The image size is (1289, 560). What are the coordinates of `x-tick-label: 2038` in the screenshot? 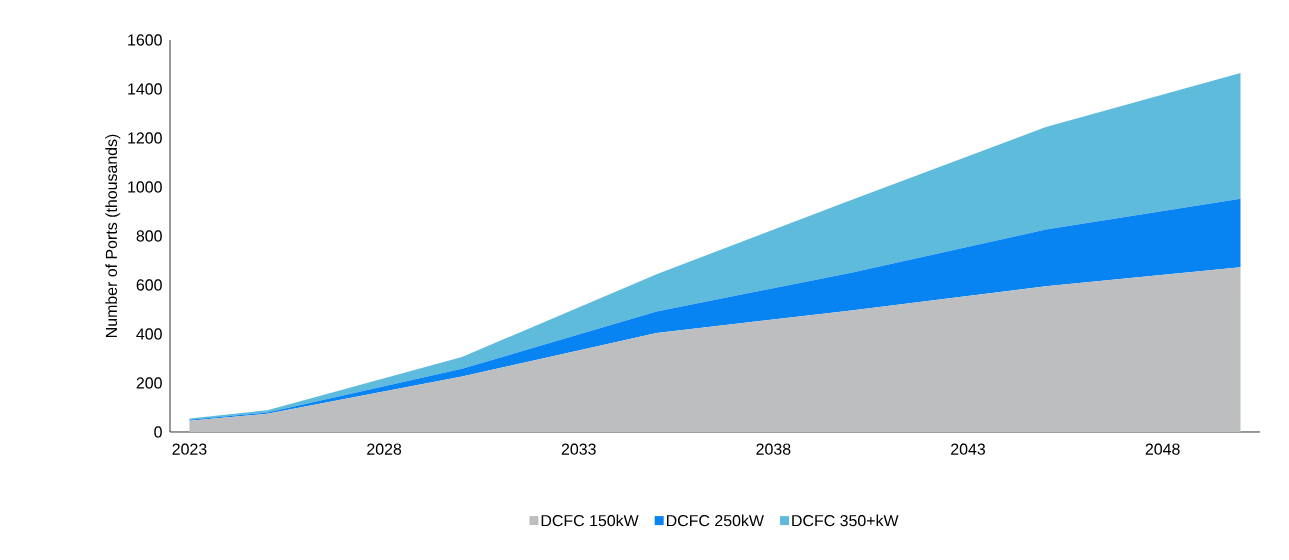 It's located at (773, 449).